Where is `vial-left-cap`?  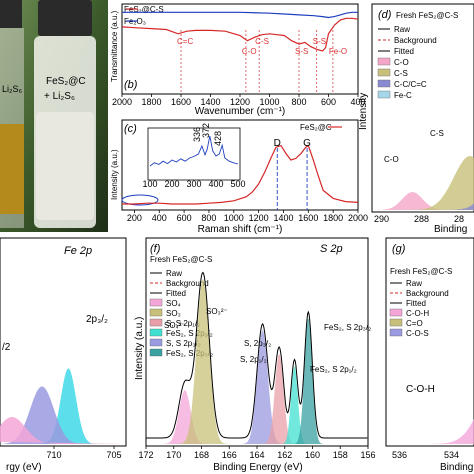
vial-left-cap is located at coordinates (11, 14).